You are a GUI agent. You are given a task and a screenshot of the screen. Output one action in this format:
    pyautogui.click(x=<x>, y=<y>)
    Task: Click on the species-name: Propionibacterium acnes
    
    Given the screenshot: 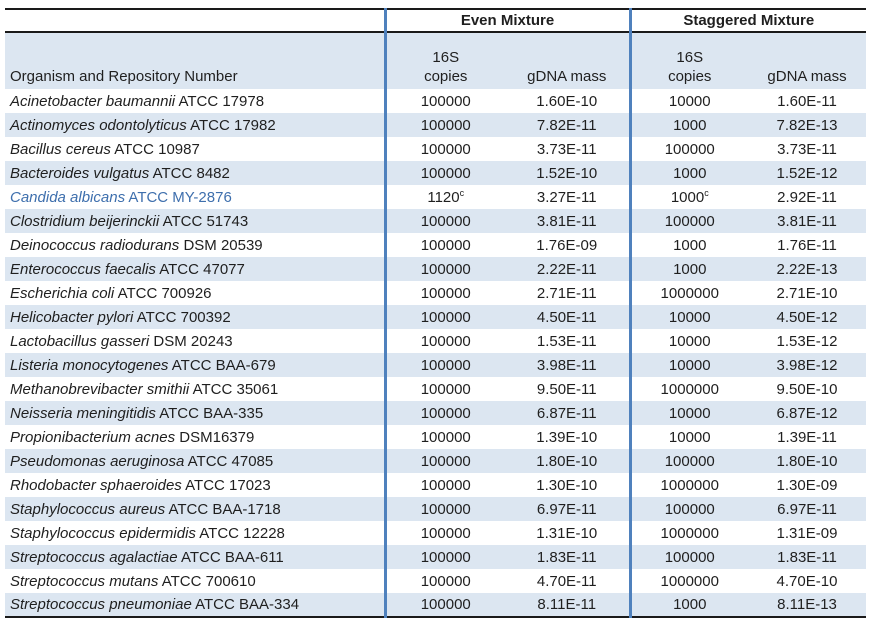 What is the action you would take?
    pyautogui.click(x=93, y=437)
    